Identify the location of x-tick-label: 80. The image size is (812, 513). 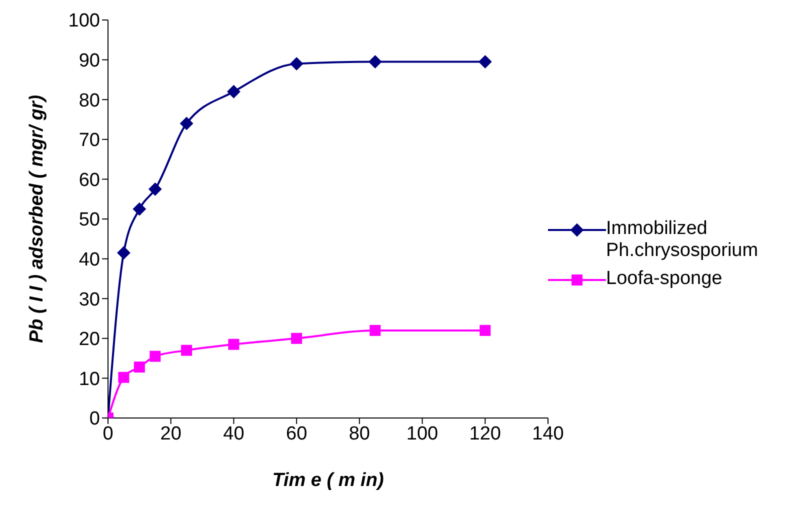
(359, 433).